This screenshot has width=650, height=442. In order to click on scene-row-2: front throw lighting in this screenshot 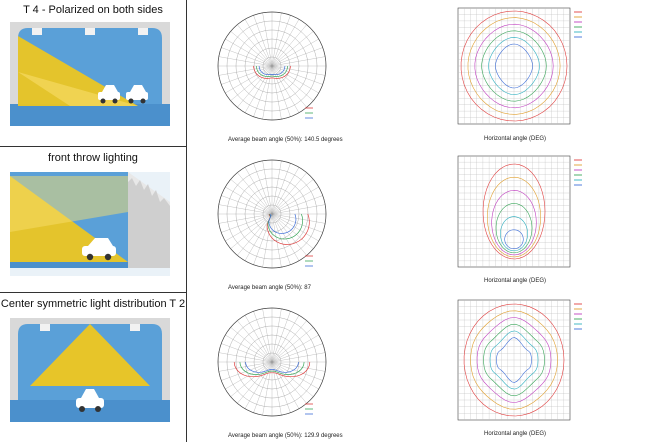, I will do `click(93, 219)`.